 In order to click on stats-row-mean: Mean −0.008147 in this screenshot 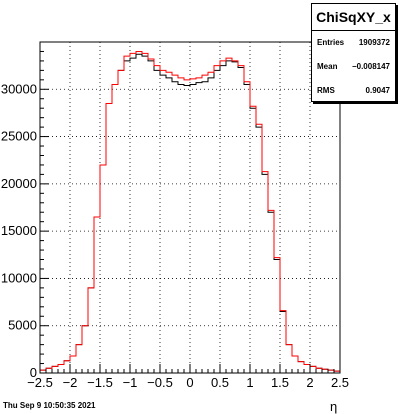, I will do `click(353, 67)`.